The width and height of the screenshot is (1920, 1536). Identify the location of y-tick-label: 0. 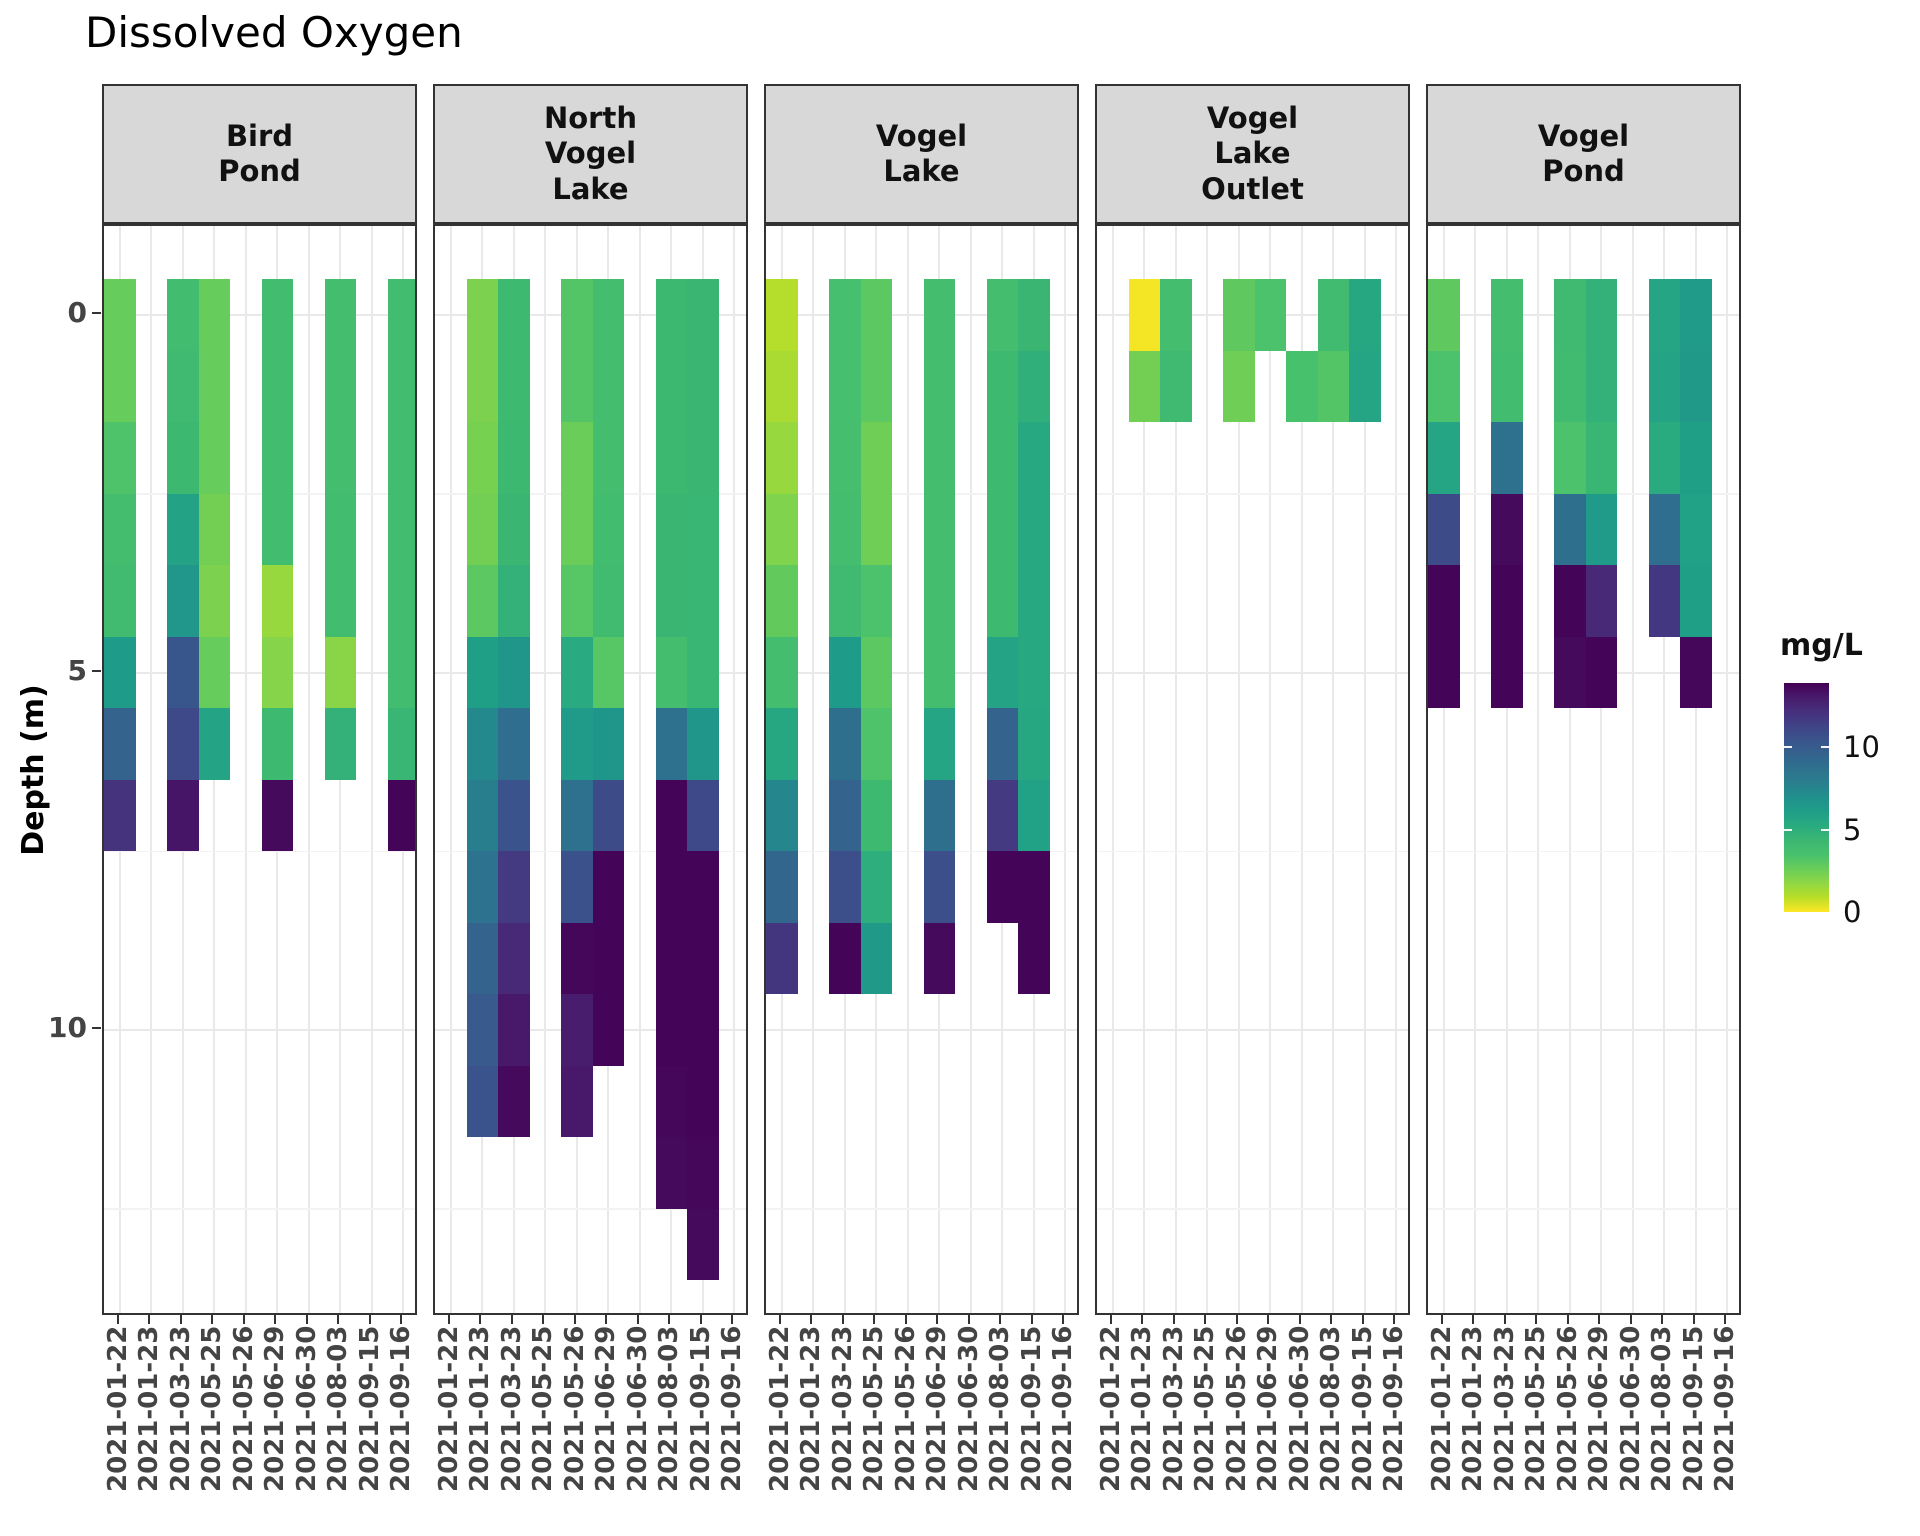
(77, 312).